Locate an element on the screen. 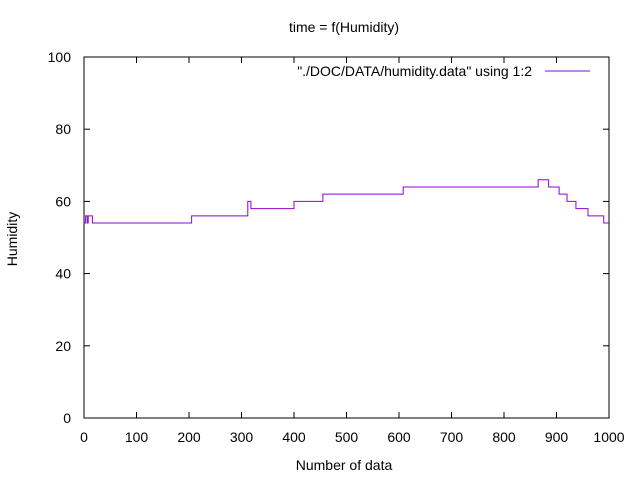 The image size is (640, 480). x-tick-label: 100 is located at coordinates (137, 437).